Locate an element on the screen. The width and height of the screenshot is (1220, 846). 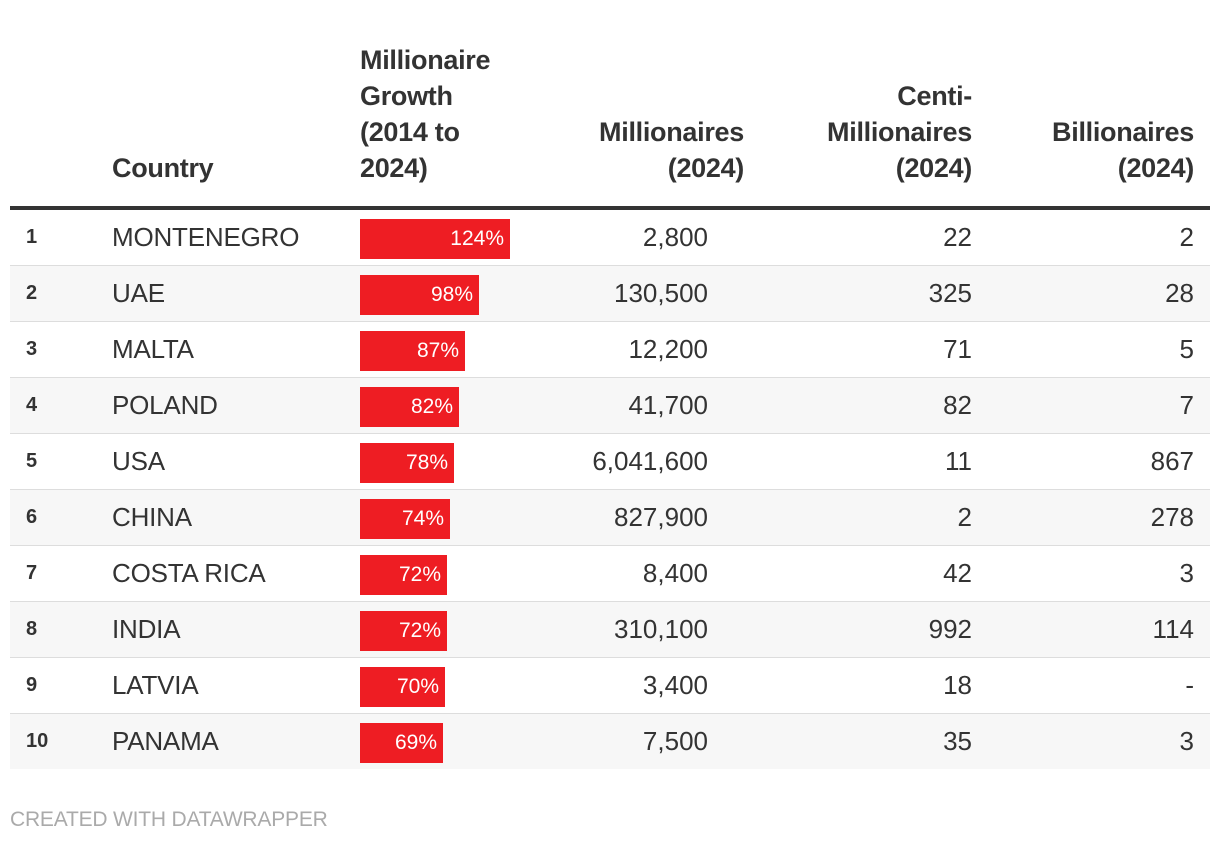
header-country: Country is located at coordinates (163, 168).